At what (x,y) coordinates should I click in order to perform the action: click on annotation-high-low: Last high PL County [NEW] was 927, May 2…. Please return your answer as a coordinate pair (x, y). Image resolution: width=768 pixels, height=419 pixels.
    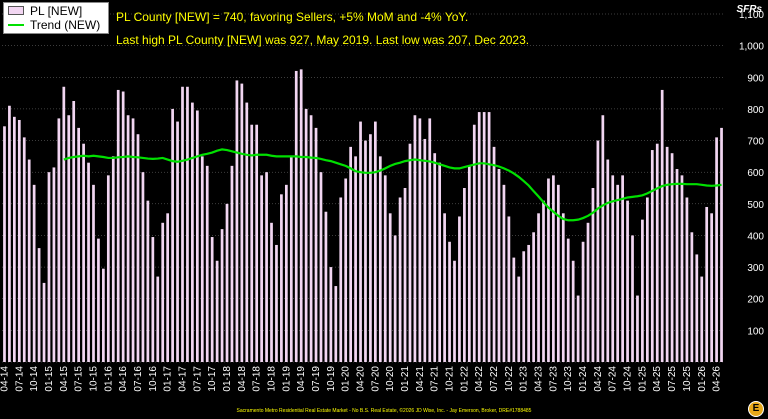
    Looking at the image, I should click on (323, 40).